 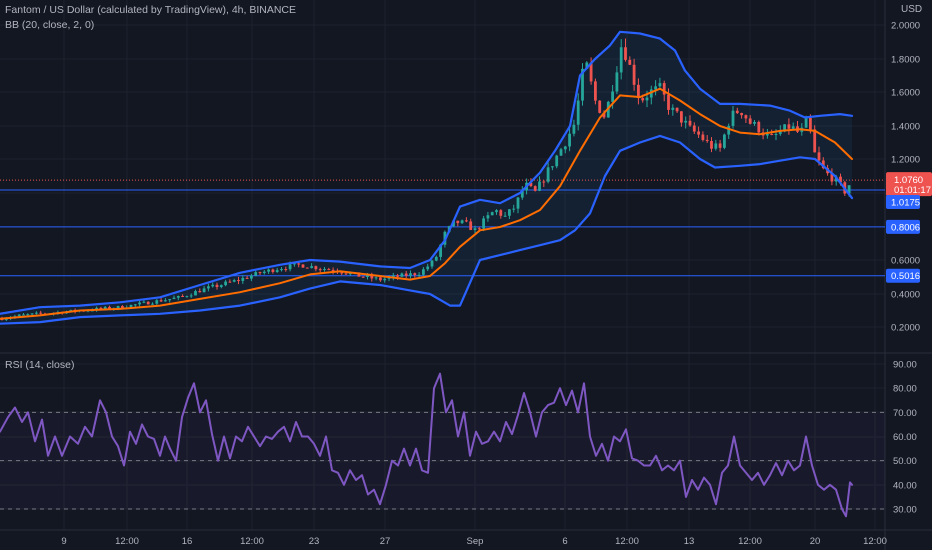 I want to click on current-price-countdown: 01:01:17, so click(x=912, y=190).